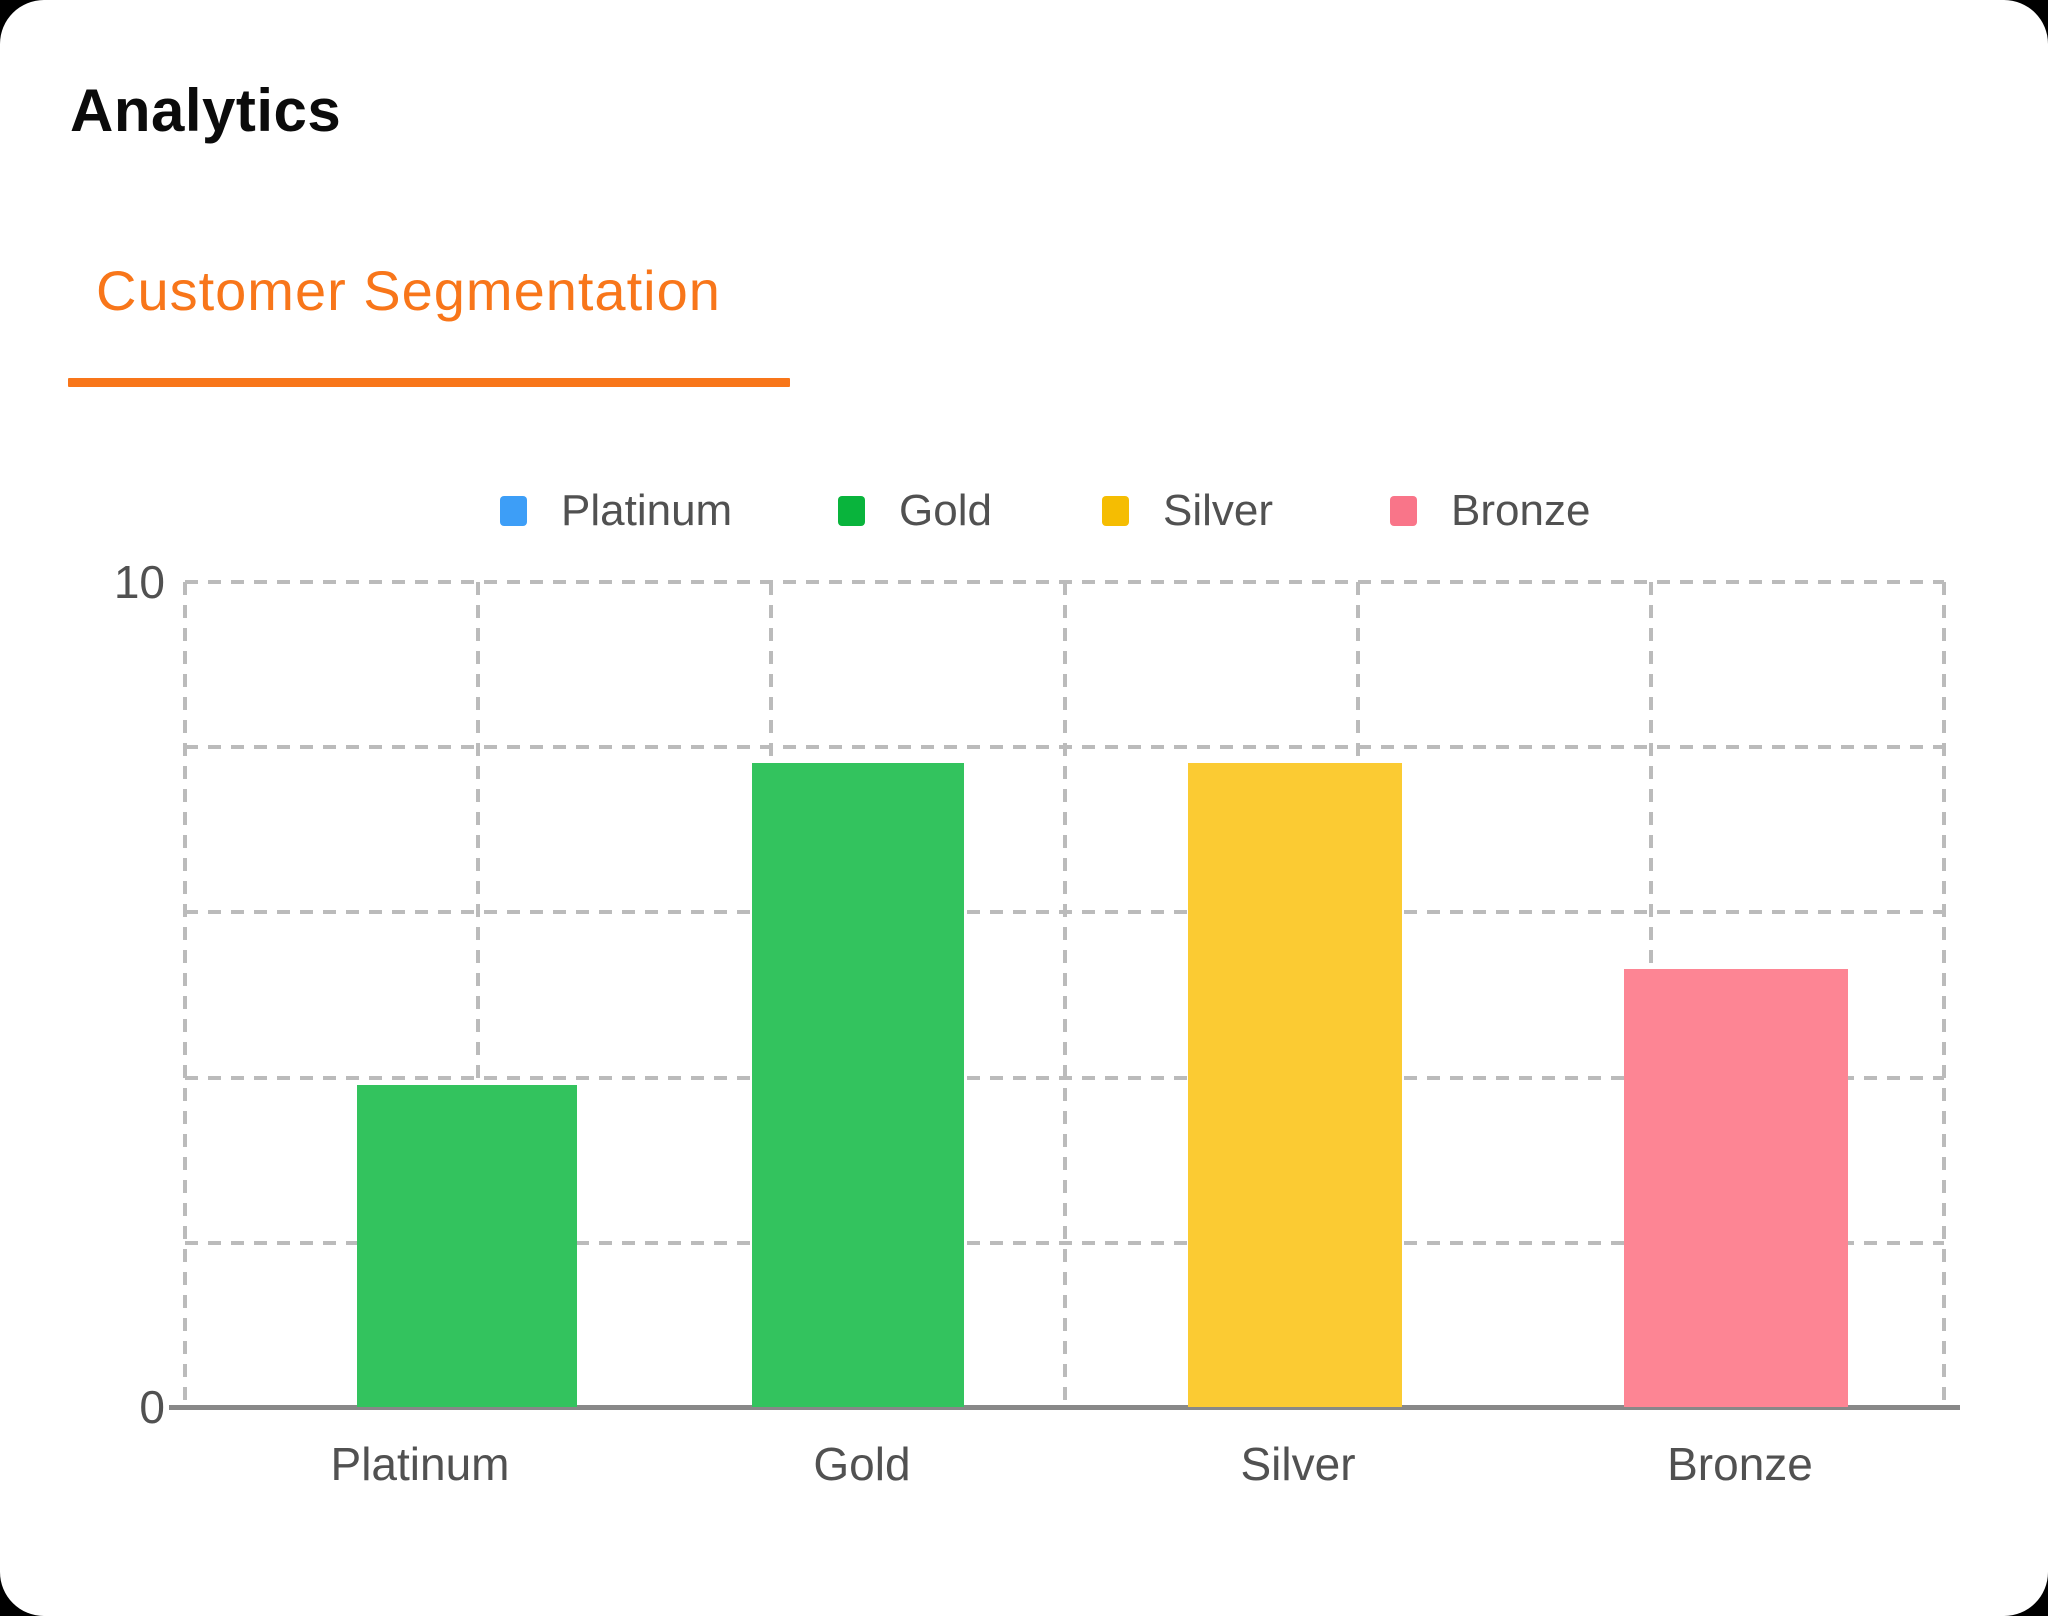  What do you see at coordinates (1403, 511) in the screenshot?
I see `legend-swatch-bronze` at bounding box center [1403, 511].